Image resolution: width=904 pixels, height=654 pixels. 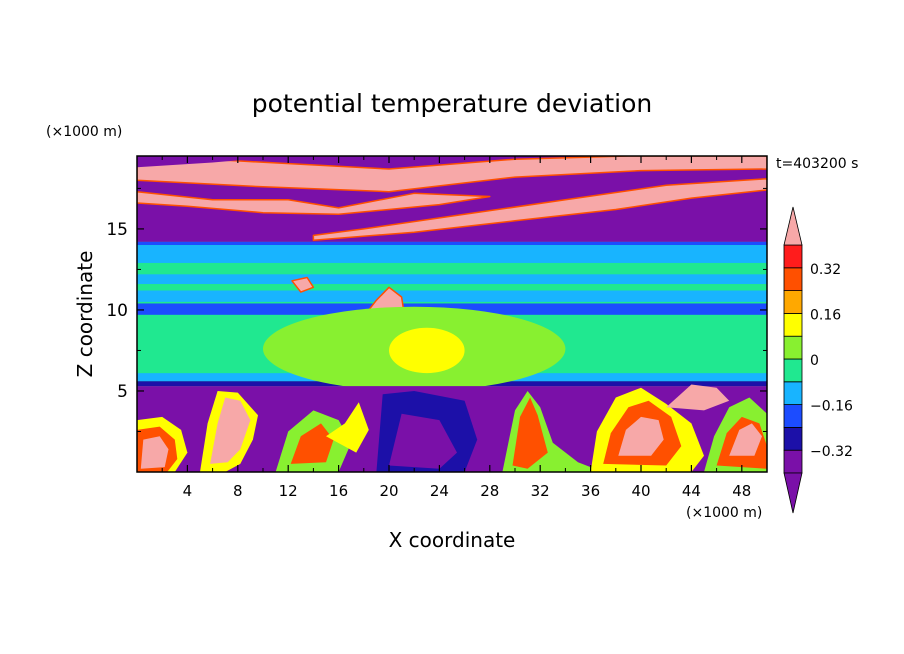 What do you see at coordinates (122, 392) in the screenshot?
I see `y-tick-label: 5` at bounding box center [122, 392].